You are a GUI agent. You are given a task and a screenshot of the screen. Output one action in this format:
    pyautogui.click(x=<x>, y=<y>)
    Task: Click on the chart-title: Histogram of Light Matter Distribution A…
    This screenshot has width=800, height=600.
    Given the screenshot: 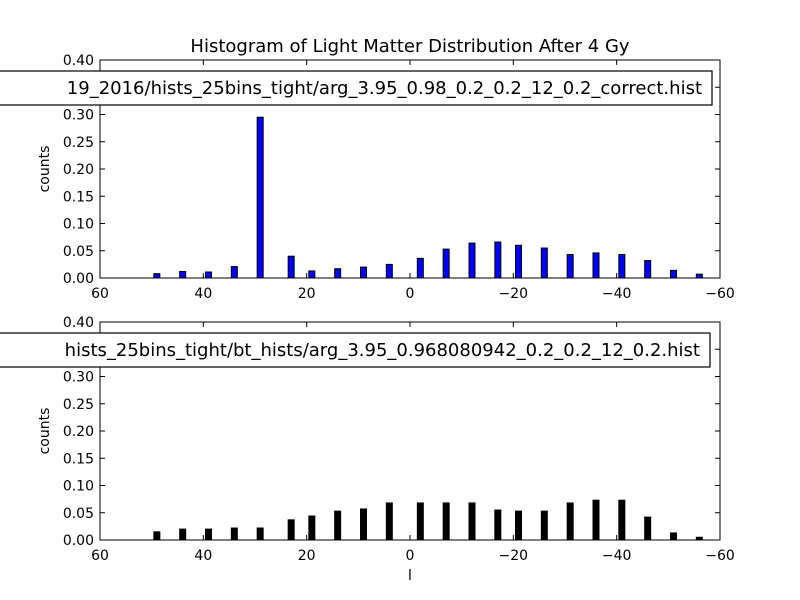 What is the action you would take?
    pyautogui.click(x=409, y=46)
    